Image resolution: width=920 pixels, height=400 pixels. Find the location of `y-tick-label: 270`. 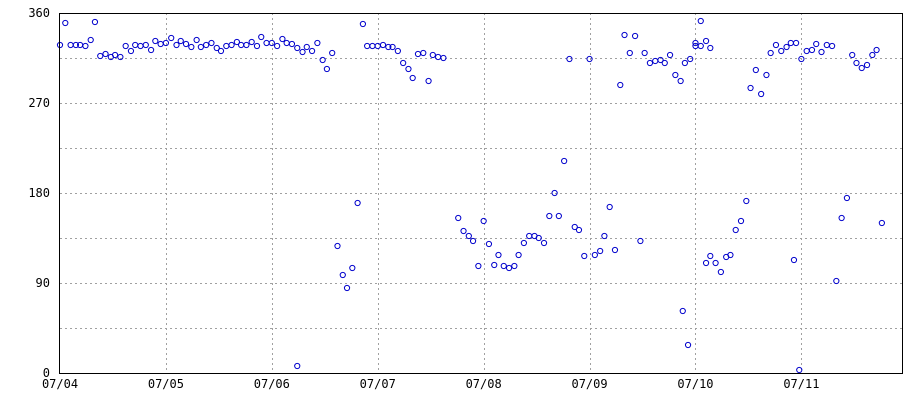

y-tick-label: 270 is located at coordinates (39, 103).